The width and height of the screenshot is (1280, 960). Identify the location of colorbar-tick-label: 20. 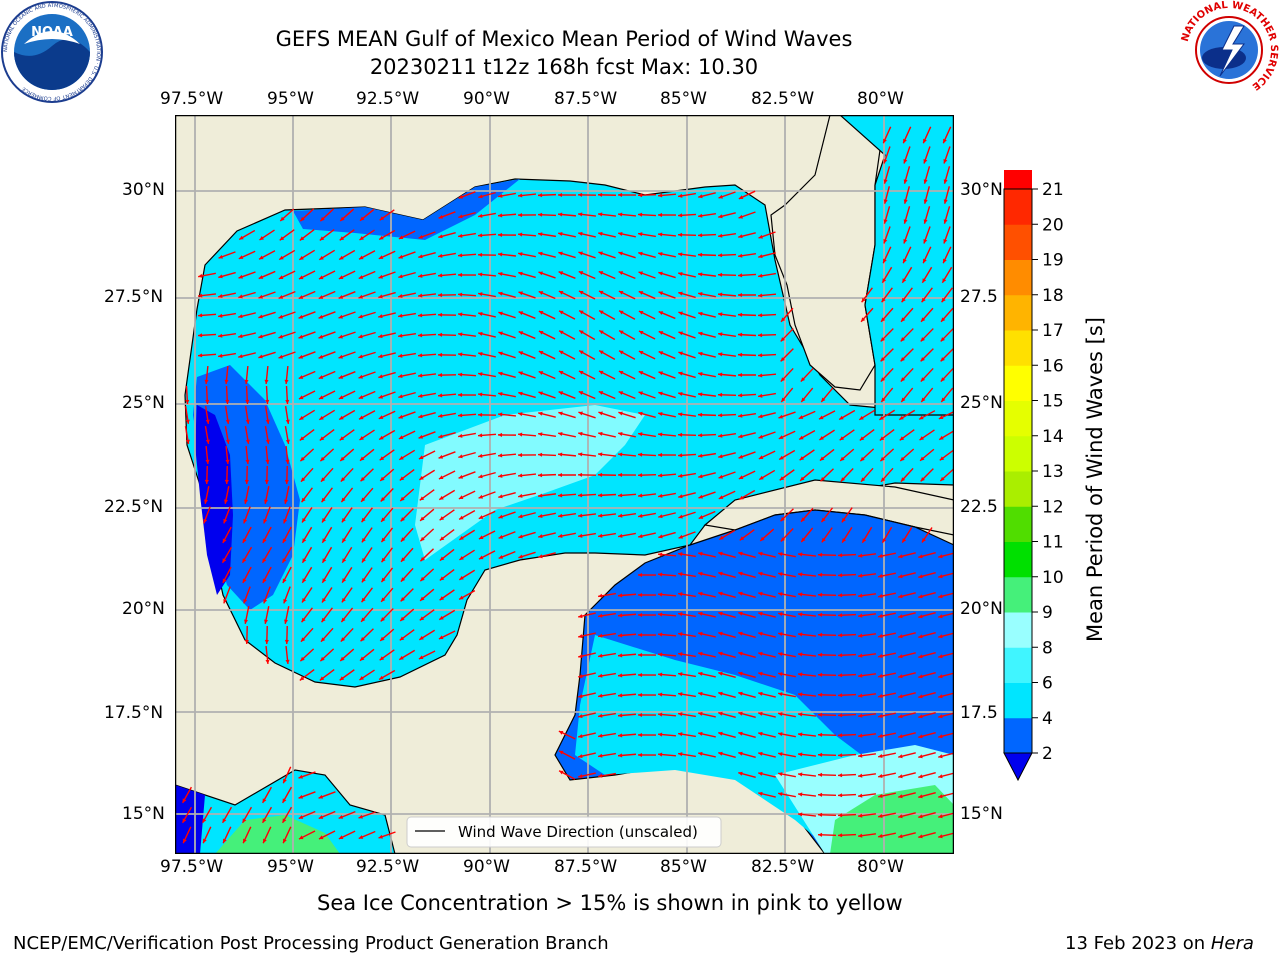
(1053, 225).